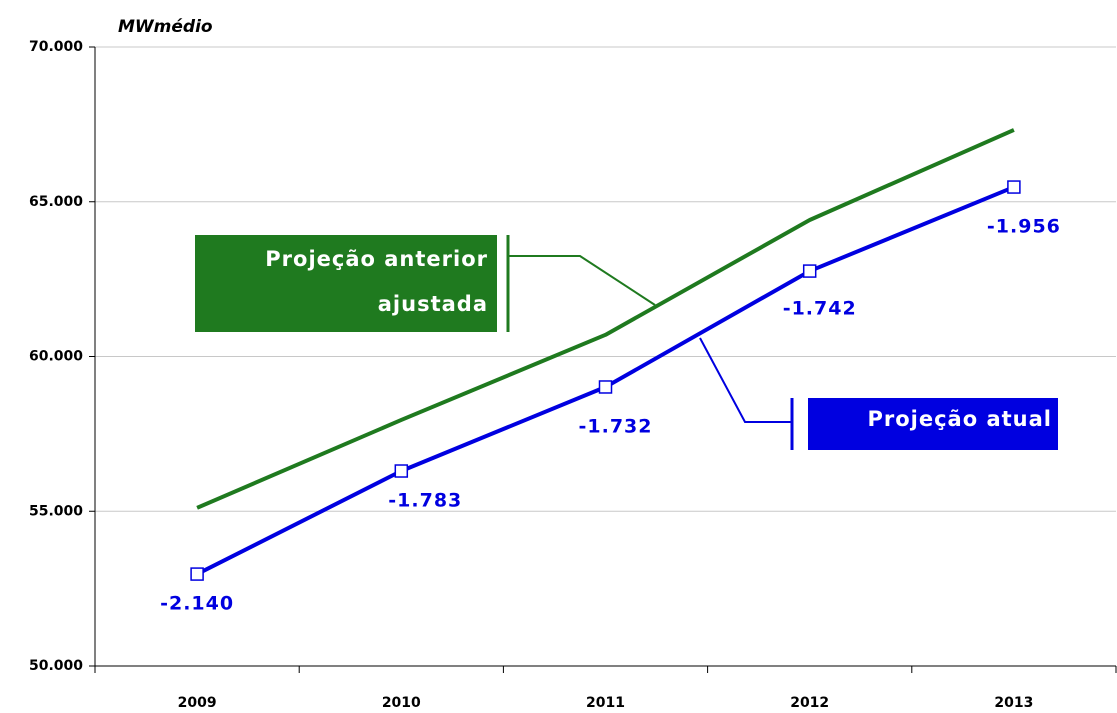 Image resolution: width=1117 pixels, height=713 pixels. Describe the element at coordinates (820, 309) in the screenshot. I see `data-label: -1.742` at that location.